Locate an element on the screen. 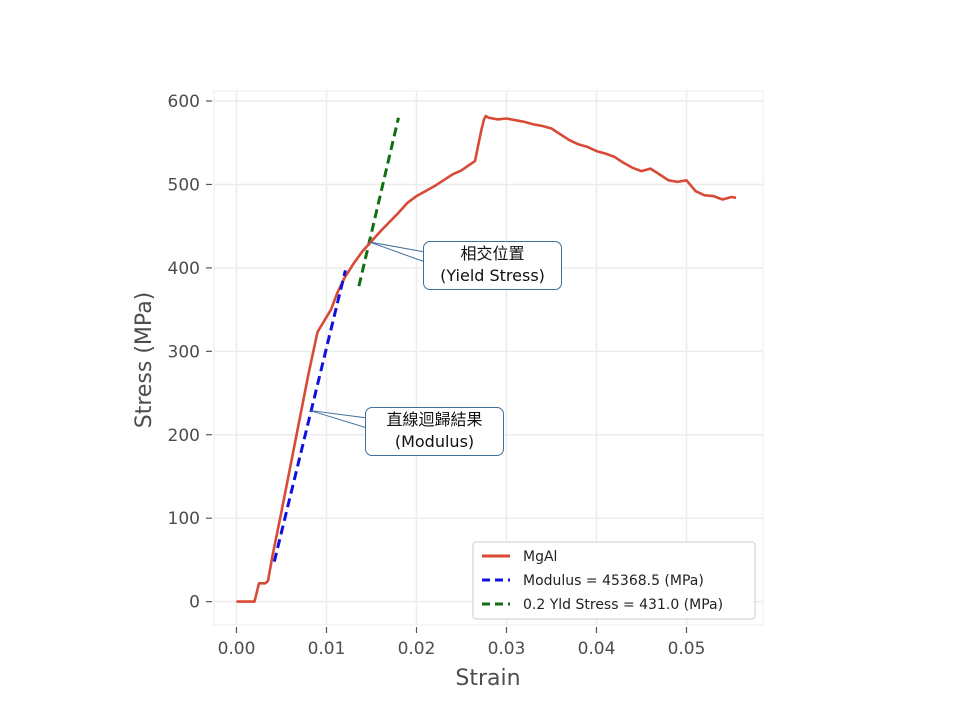  yield-callout-line1: 相交位置 is located at coordinates (492, 253).